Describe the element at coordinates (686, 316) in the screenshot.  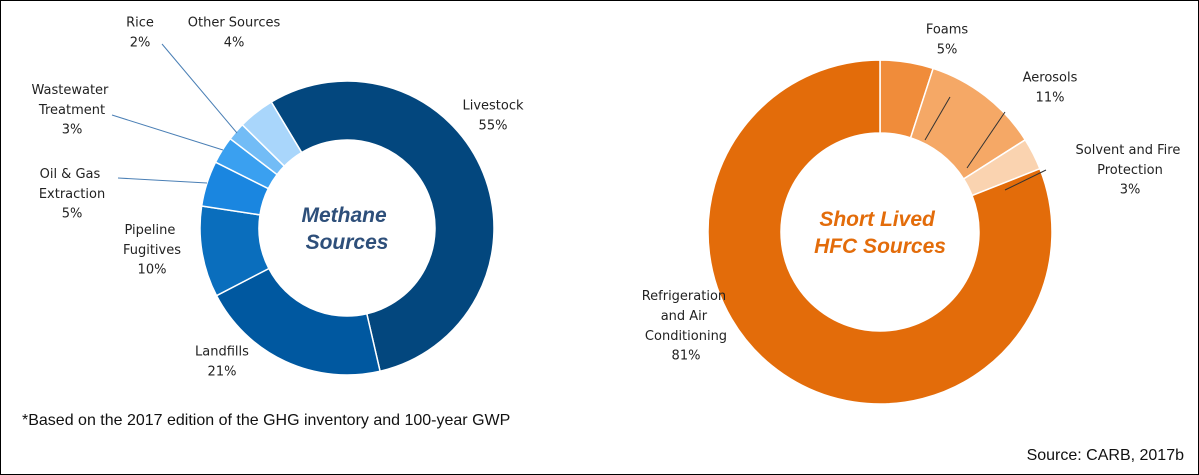
I see `slice-label: Refrigeration and Air Conditioning` at that location.